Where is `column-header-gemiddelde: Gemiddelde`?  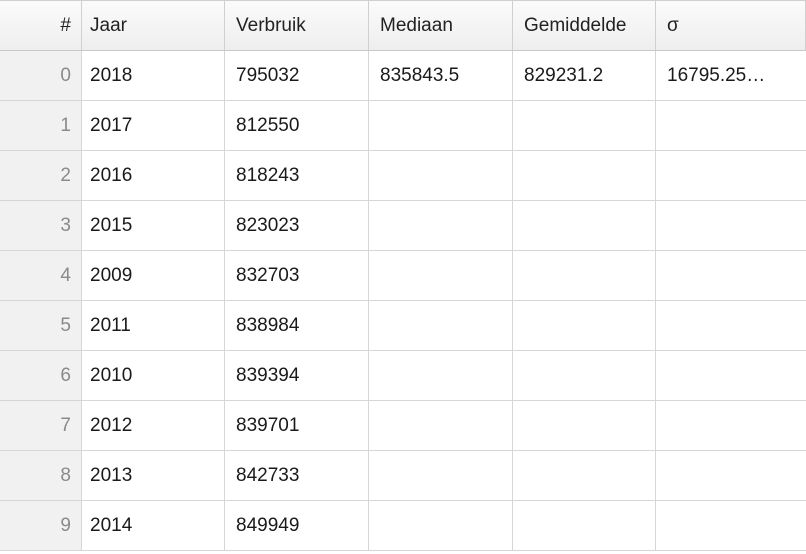 column-header-gemiddelde: Gemiddelde is located at coordinates (584, 25).